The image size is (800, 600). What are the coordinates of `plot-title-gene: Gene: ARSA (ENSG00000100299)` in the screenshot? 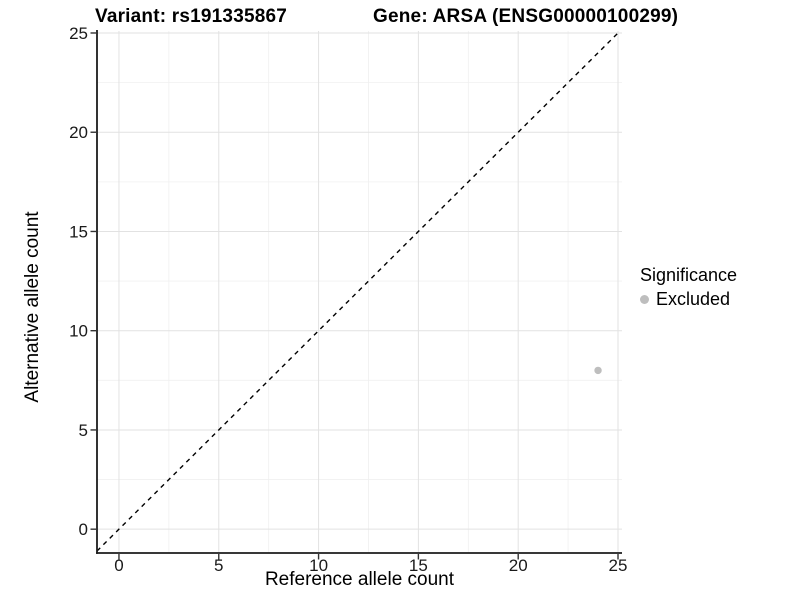 It's located at (526, 16).